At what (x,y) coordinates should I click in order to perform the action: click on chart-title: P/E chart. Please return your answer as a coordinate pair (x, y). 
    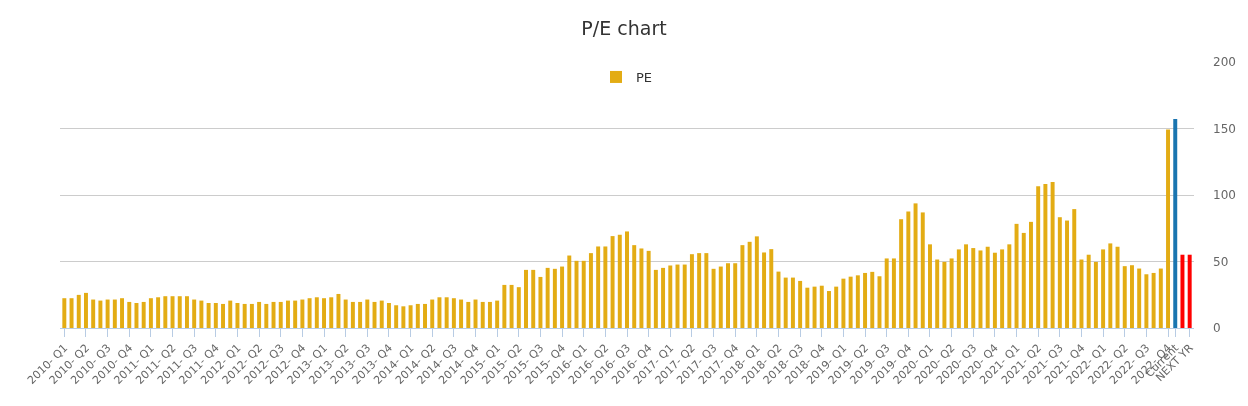
    Looking at the image, I should click on (624, 28).